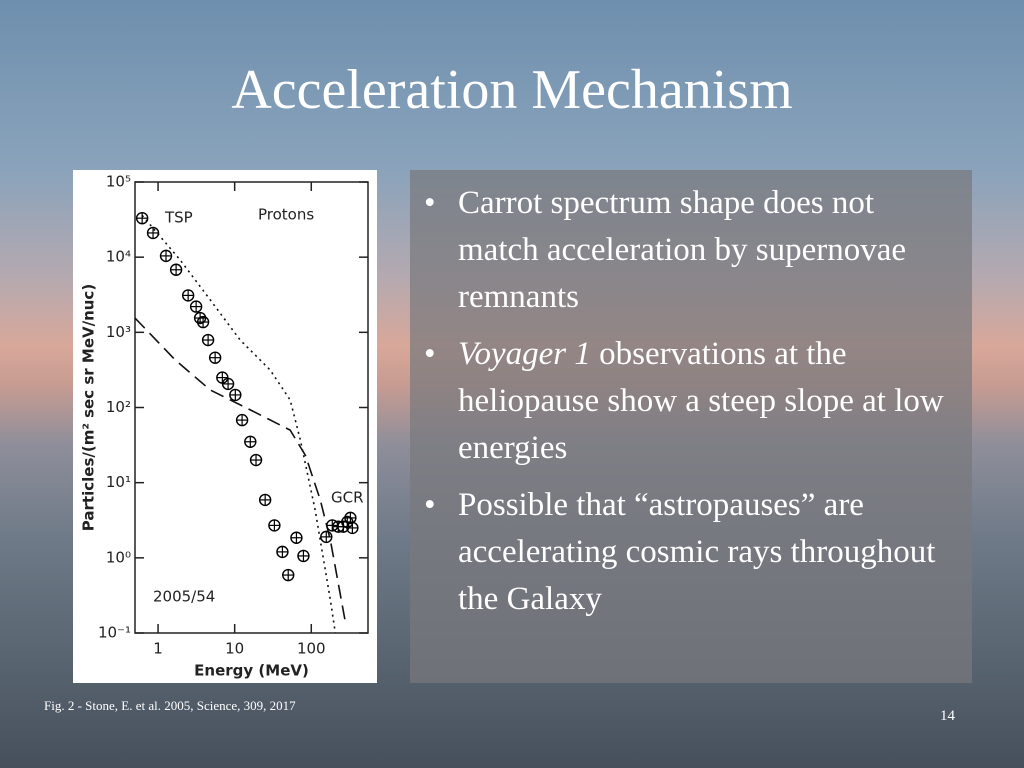 The width and height of the screenshot is (1024, 768). I want to click on y-tick-label: 10¹, so click(118, 482).